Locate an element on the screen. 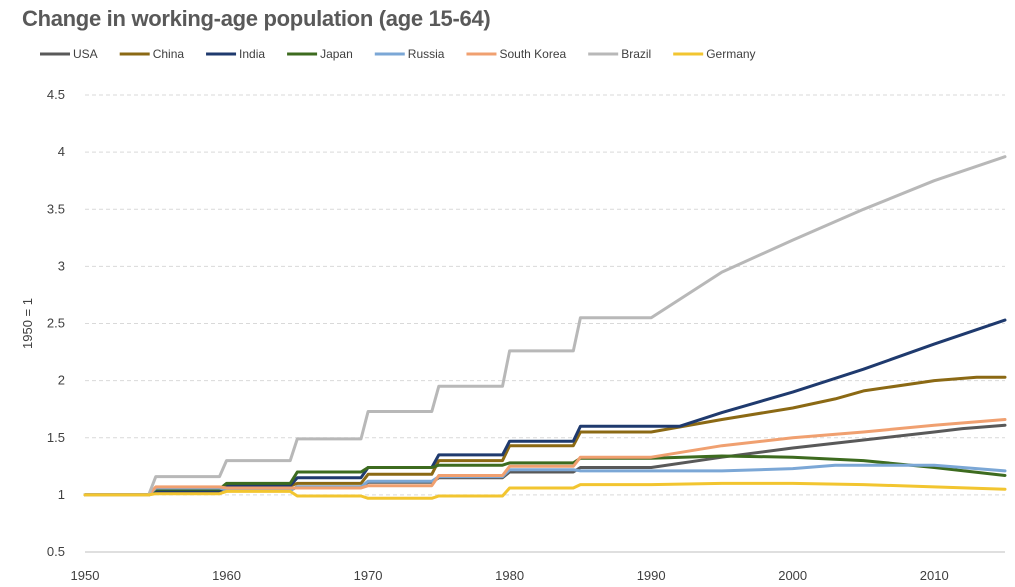 Image resolution: width=1015 pixels, height=587 pixels. legend-entry-label: Japan is located at coordinates (336, 54).